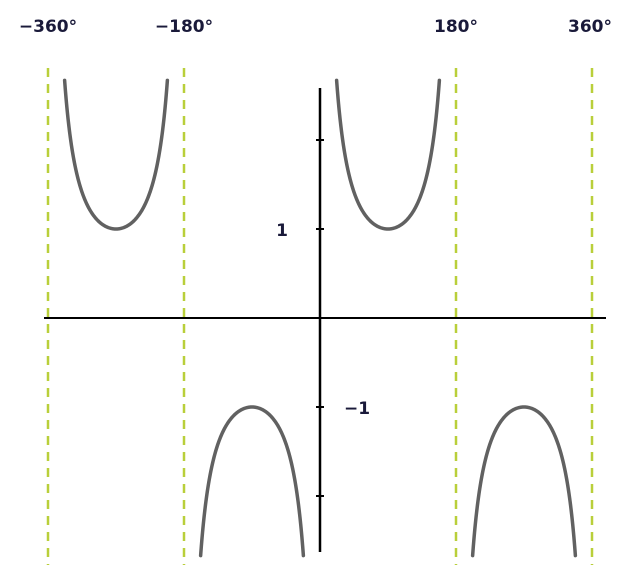 The height and width of the screenshot is (569, 620). Describe the element at coordinates (456, 27) in the screenshot. I see `x-tick-label-180: 180°` at that location.